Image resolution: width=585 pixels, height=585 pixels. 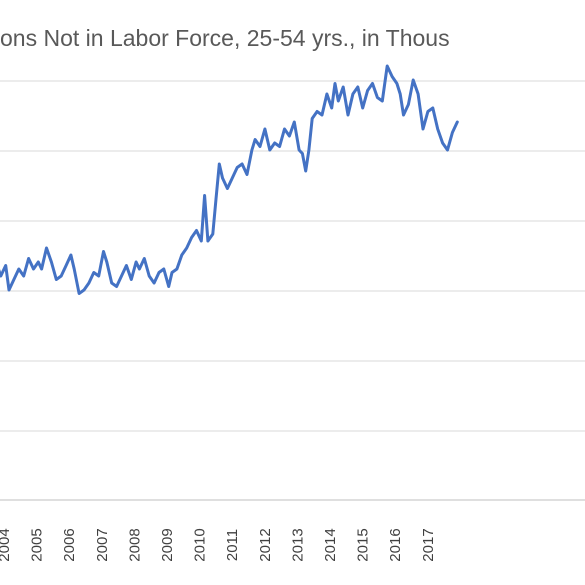 I want to click on x-tick-label: 2012, so click(x=265, y=544).